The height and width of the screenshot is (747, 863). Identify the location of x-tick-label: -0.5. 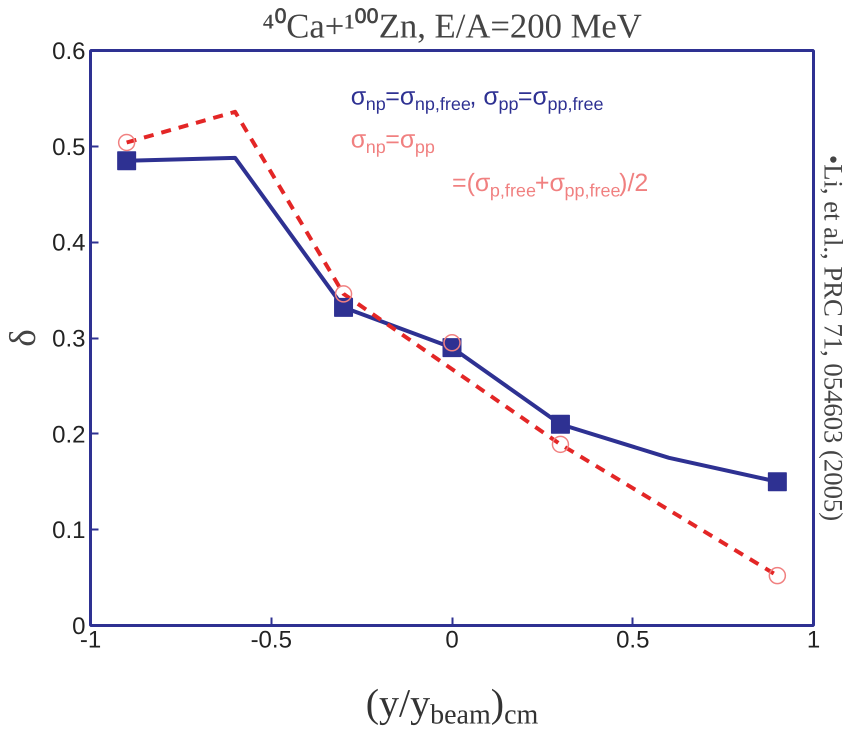
(271, 640).